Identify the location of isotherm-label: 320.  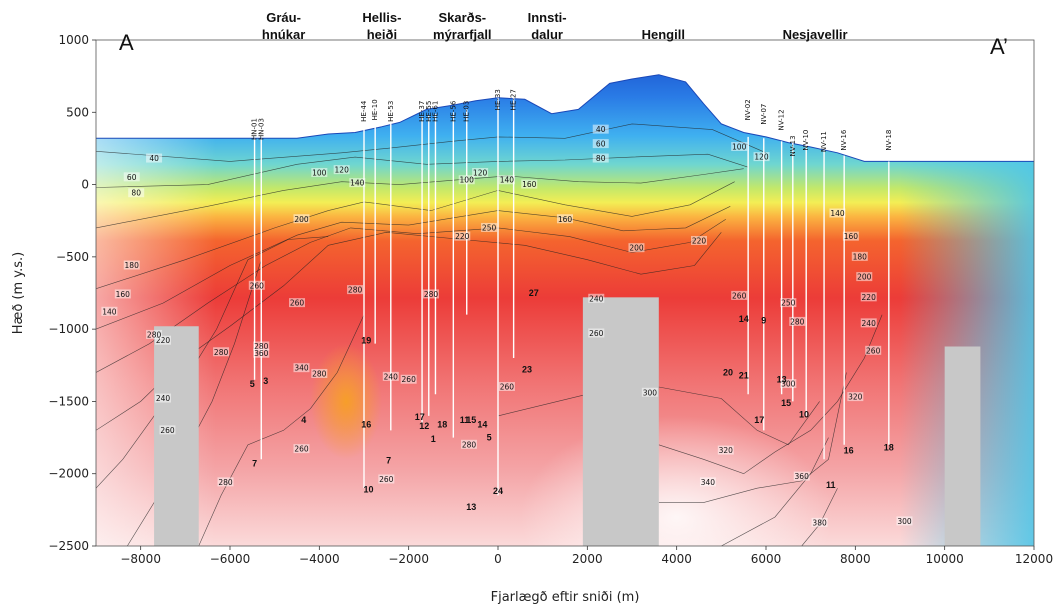
(726, 450).